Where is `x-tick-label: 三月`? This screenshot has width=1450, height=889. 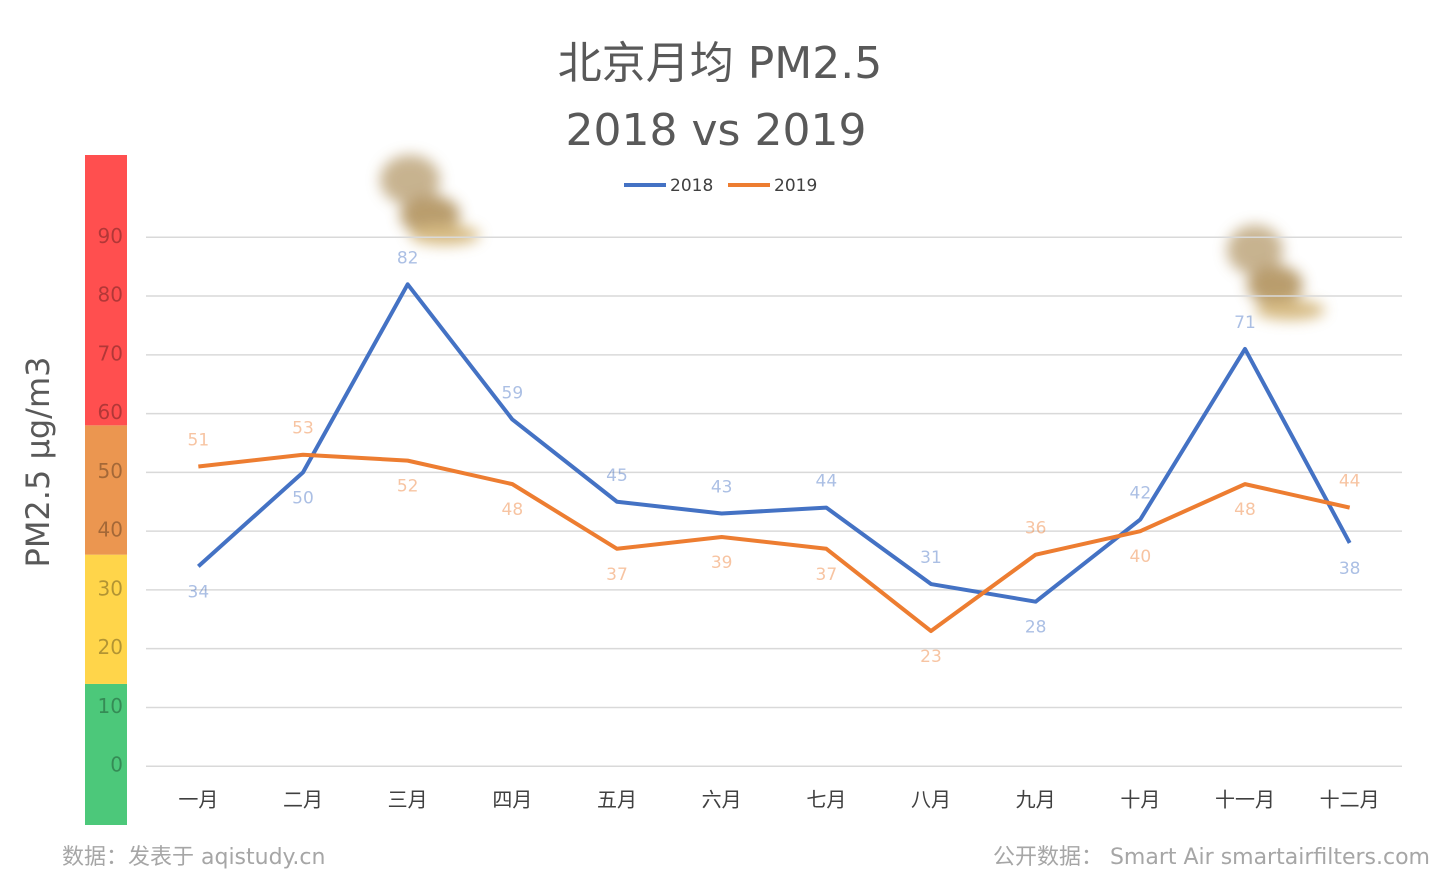 x-tick-label: 三月 is located at coordinates (408, 800).